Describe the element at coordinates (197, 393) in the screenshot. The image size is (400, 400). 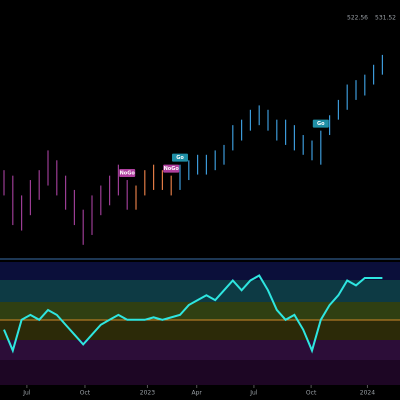
I see `x-tick-label: Apr` at that location.